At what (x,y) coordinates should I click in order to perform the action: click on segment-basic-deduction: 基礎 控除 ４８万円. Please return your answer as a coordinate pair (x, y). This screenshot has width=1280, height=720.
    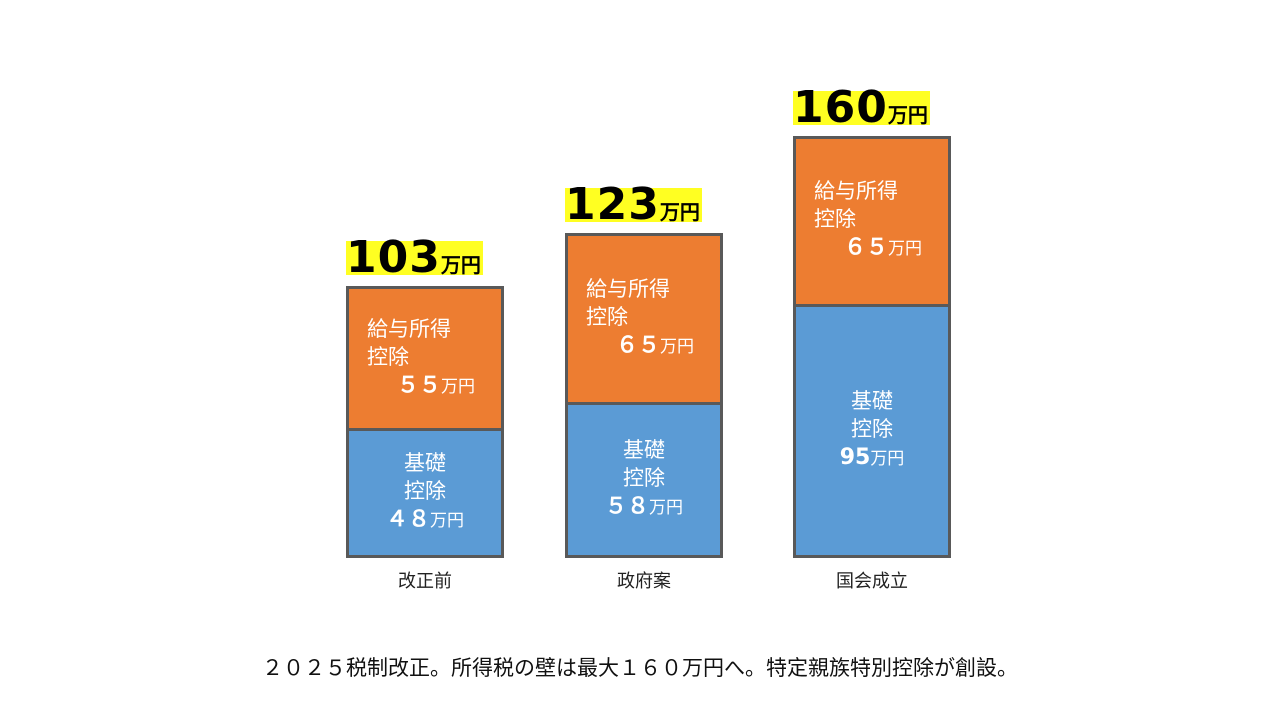
    Looking at the image, I should click on (425, 493).